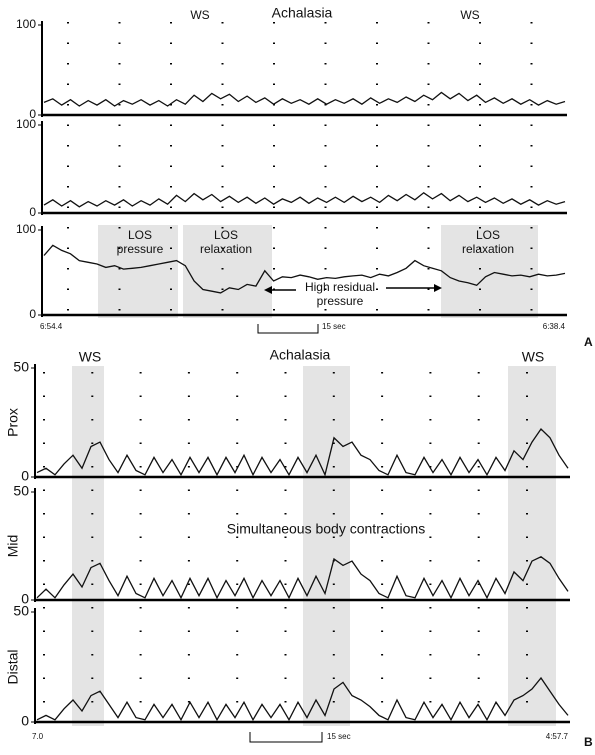 The image size is (595, 755). I want to click on y-axis-label: Prox, so click(13, 422).